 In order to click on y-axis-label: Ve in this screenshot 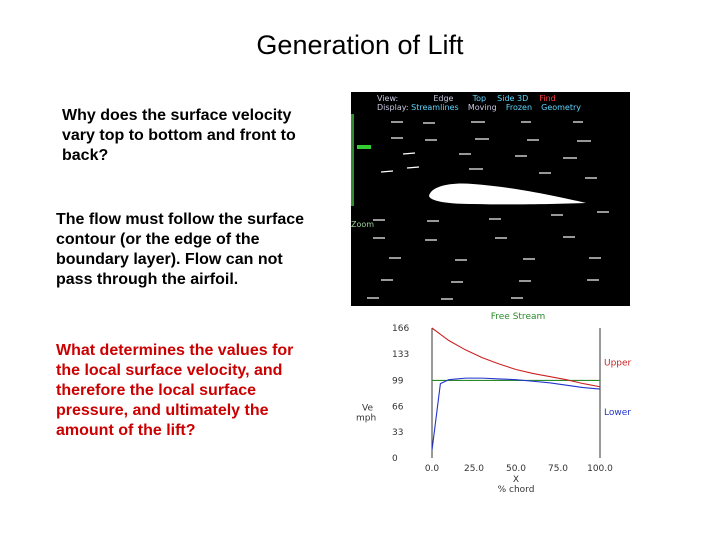, I will do `click(367, 408)`.